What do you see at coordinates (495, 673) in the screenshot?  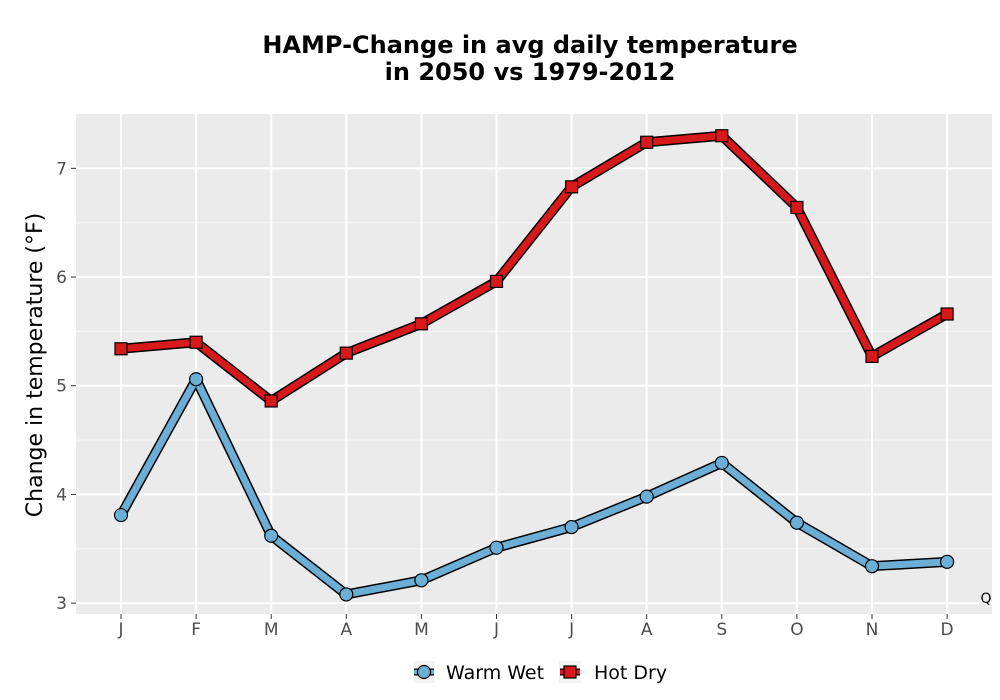 I see `legend-label: Warm Wet` at bounding box center [495, 673].